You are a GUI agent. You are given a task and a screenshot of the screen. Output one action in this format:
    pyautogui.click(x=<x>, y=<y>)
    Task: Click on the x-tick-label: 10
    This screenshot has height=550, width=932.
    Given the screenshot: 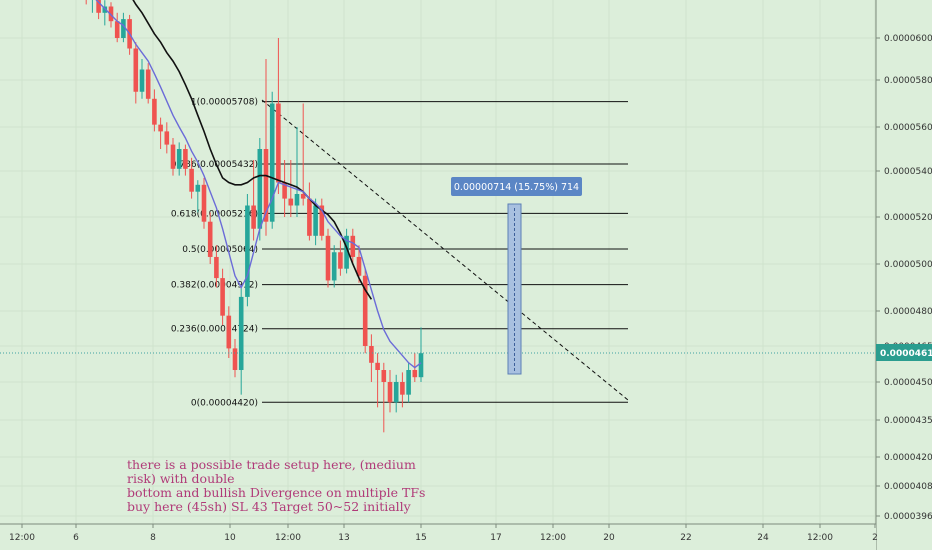 What is the action you would take?
    pyautogui.click(x=230, y=538)
    